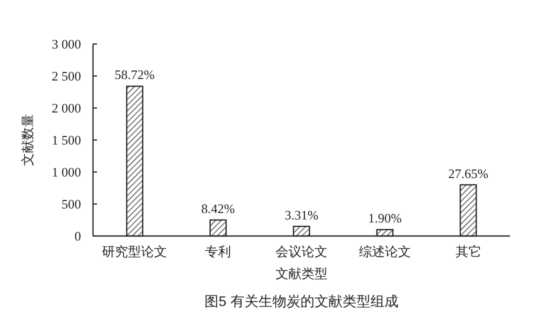  What do you see at coordinates (385, 218) in the screenshot?
I see `annotation: 1.90%` at bounding box center [385, 218].